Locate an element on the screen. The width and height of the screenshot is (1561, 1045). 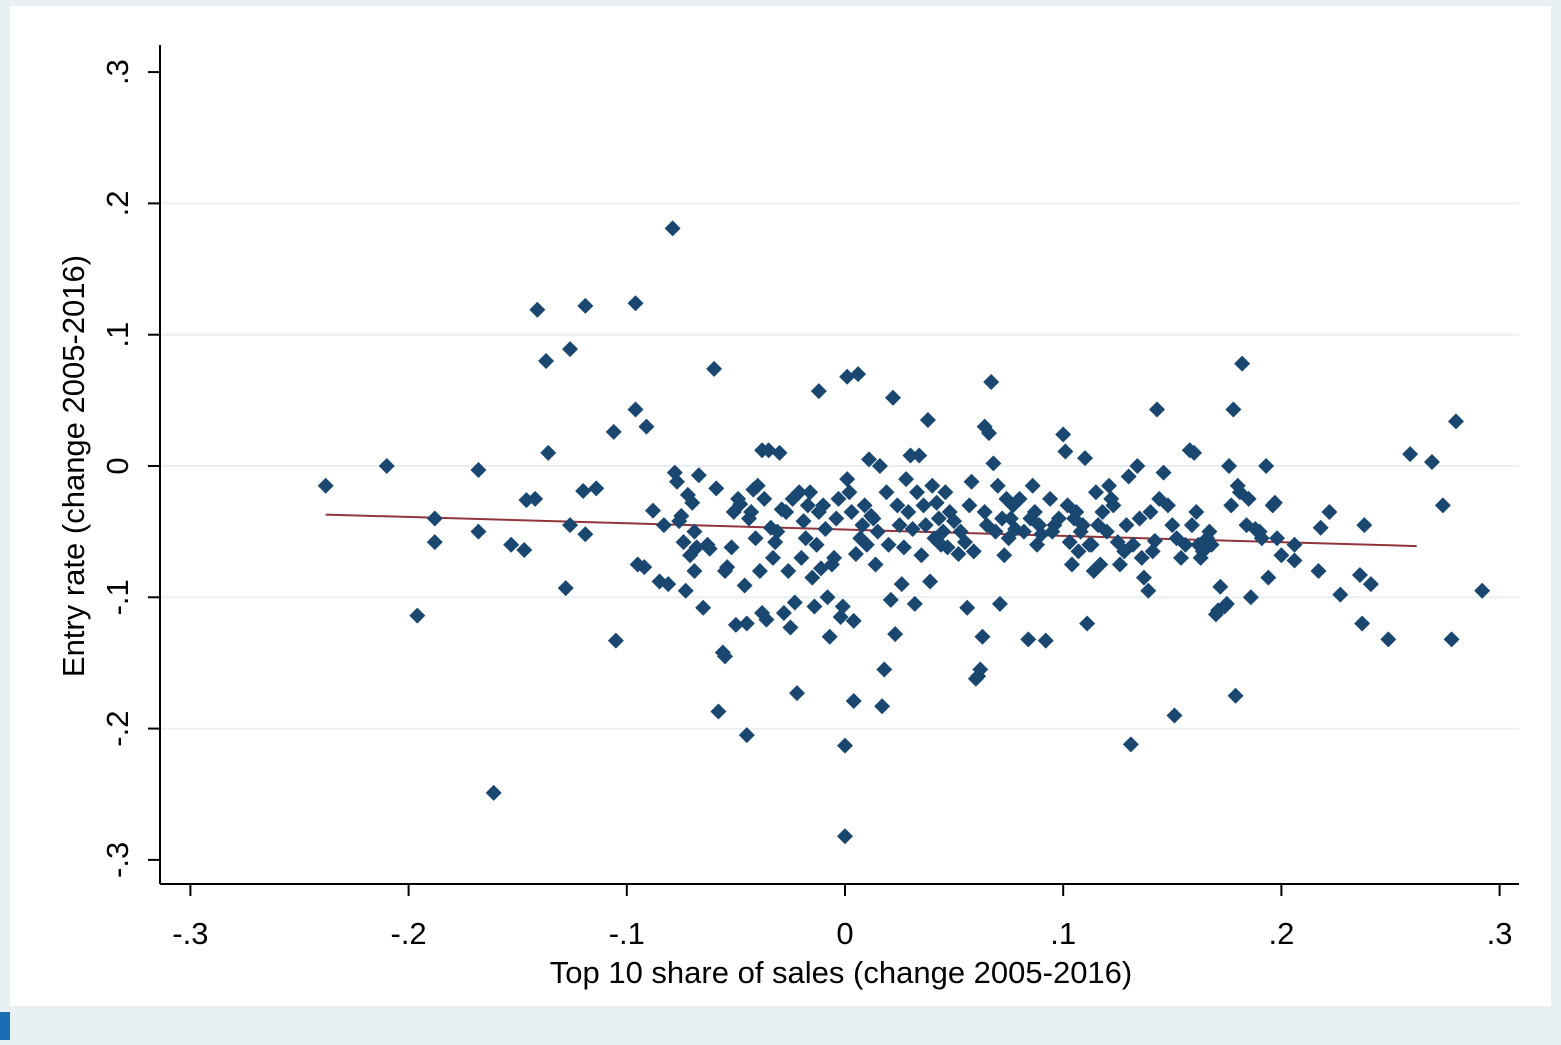
y-tick-label: .2 is located at coordinates (117, 203).